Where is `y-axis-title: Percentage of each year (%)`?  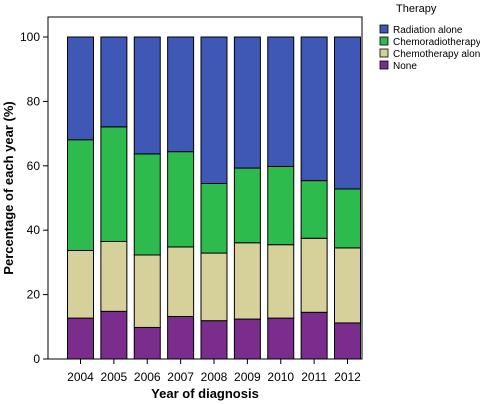 y-axis-title: Percentage of each year (%) is located at coordinates (8, 187).